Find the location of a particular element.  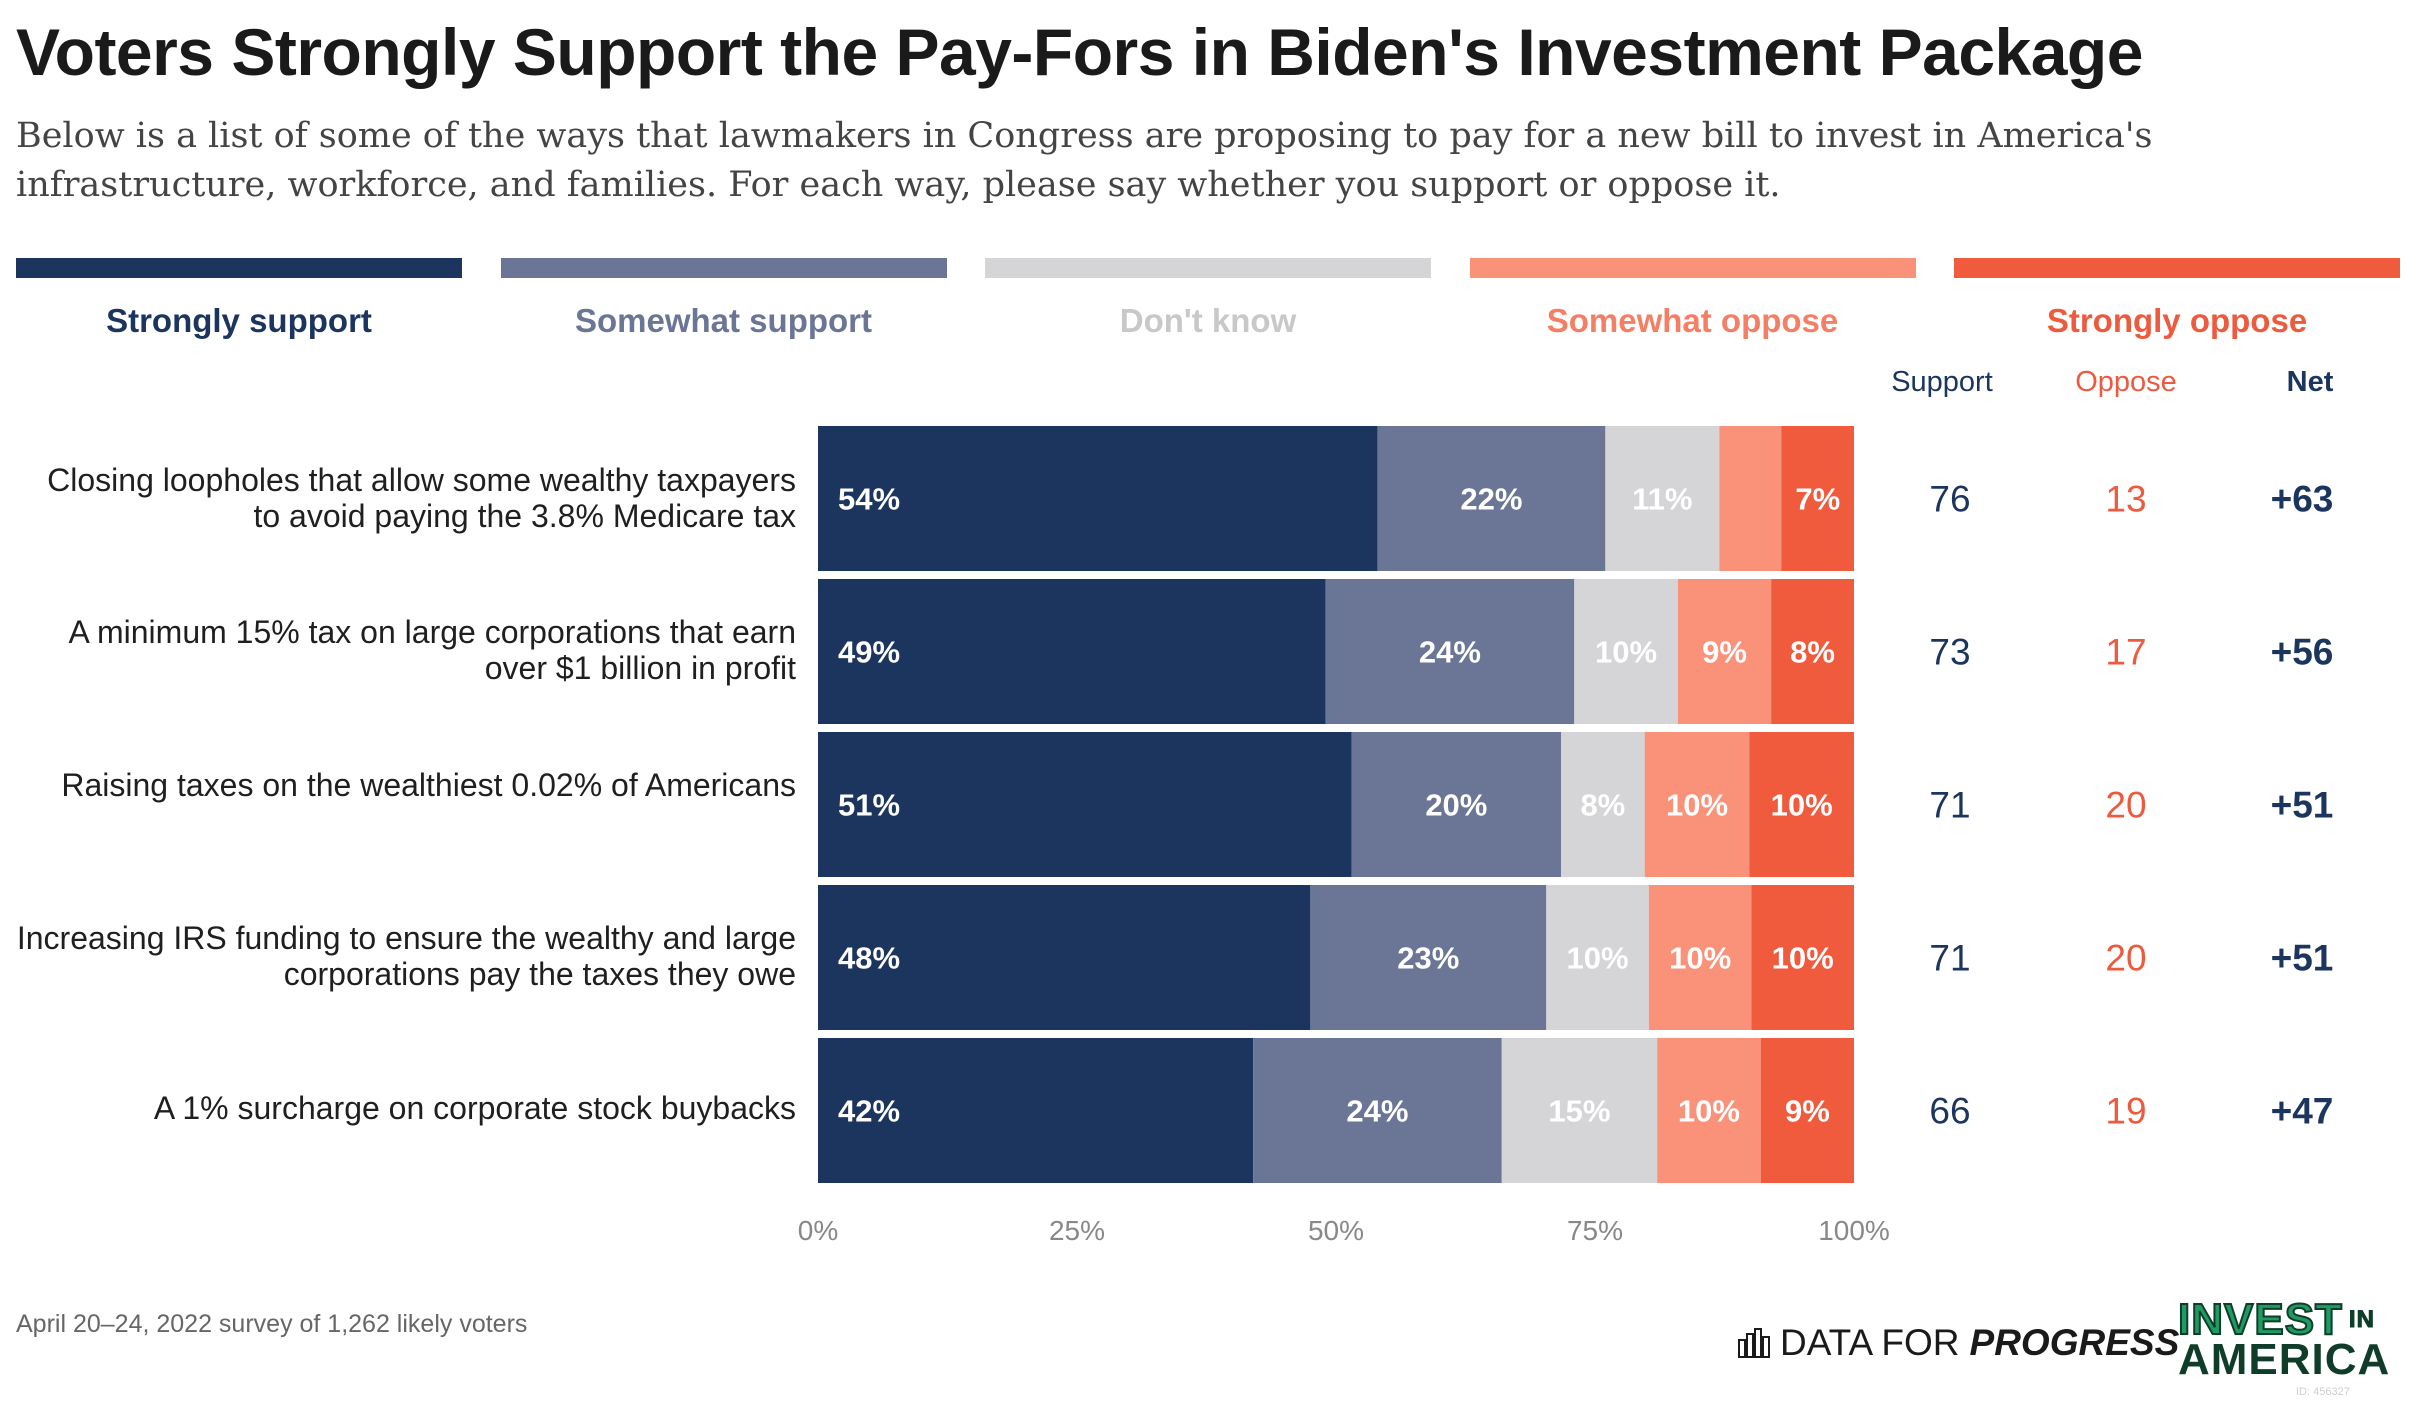

legend-item-strongly-oppose: Strongly oppose is located at coordinates (2177, 299).